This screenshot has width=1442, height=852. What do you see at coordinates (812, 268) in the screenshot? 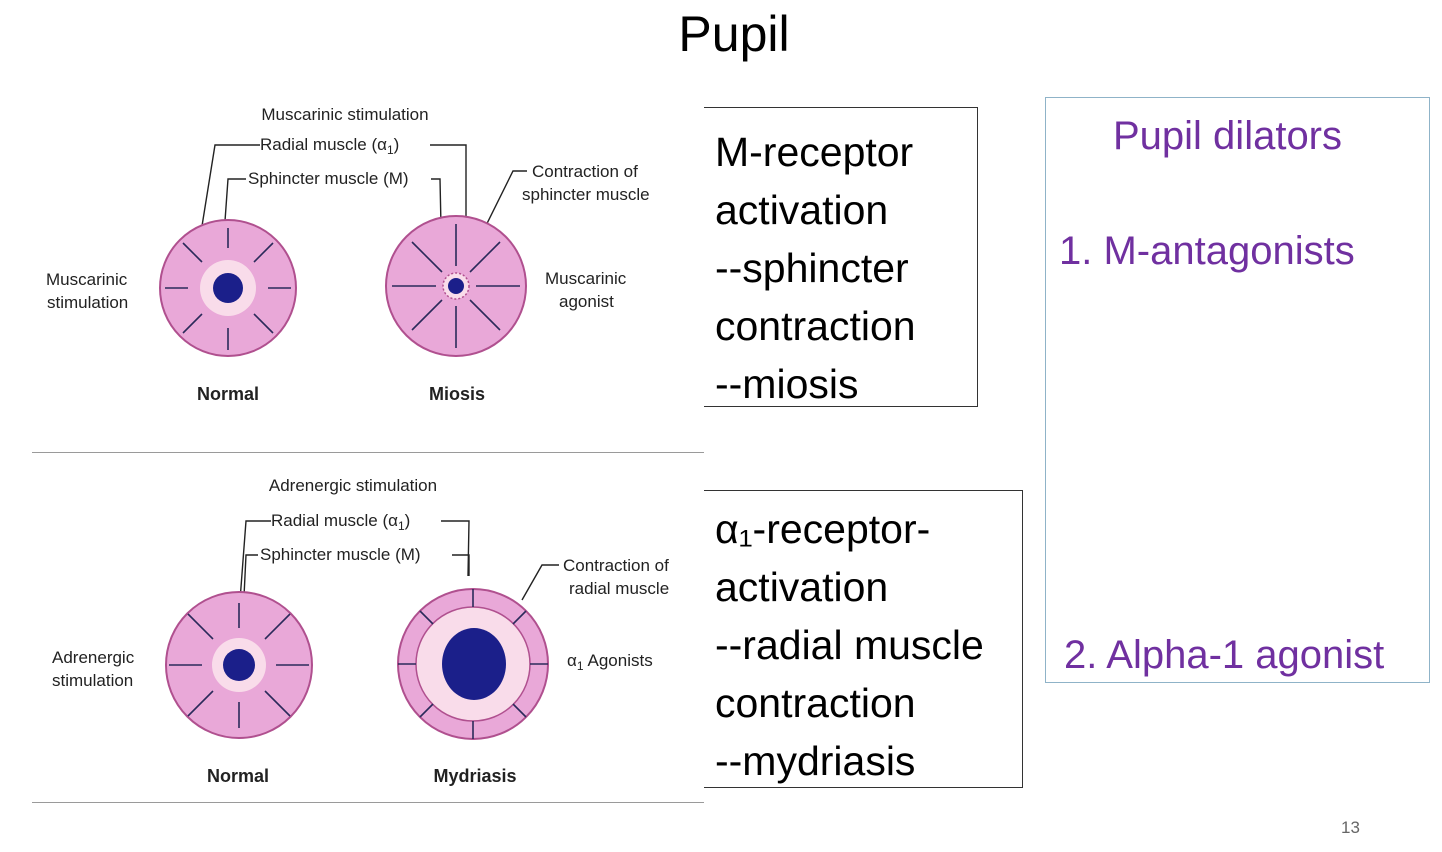
I see `m-box-line-3: --sphincter` at bounding box center [812, 268].